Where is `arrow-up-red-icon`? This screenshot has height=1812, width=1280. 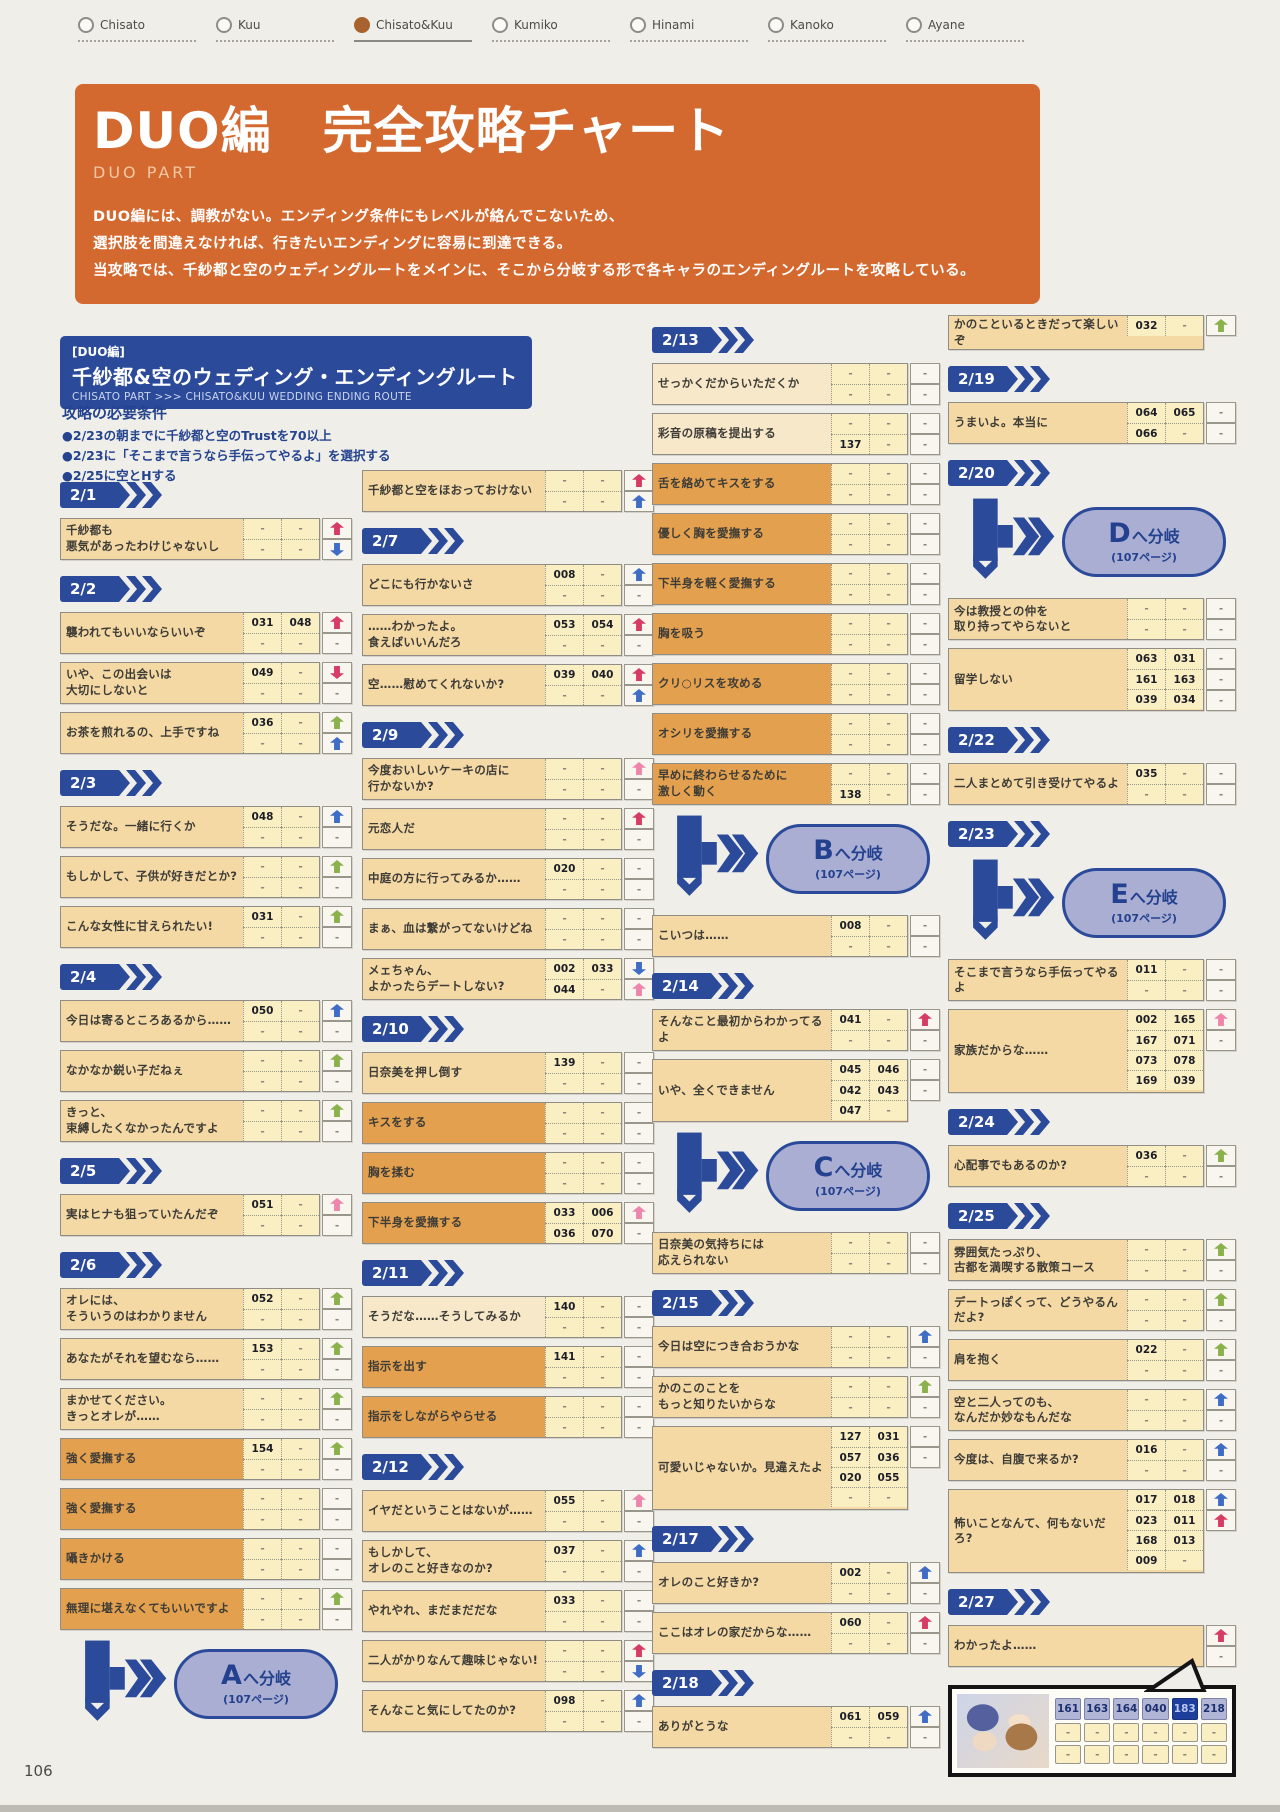 arrow-up-red-icon is located at coordinates (925, 1019).